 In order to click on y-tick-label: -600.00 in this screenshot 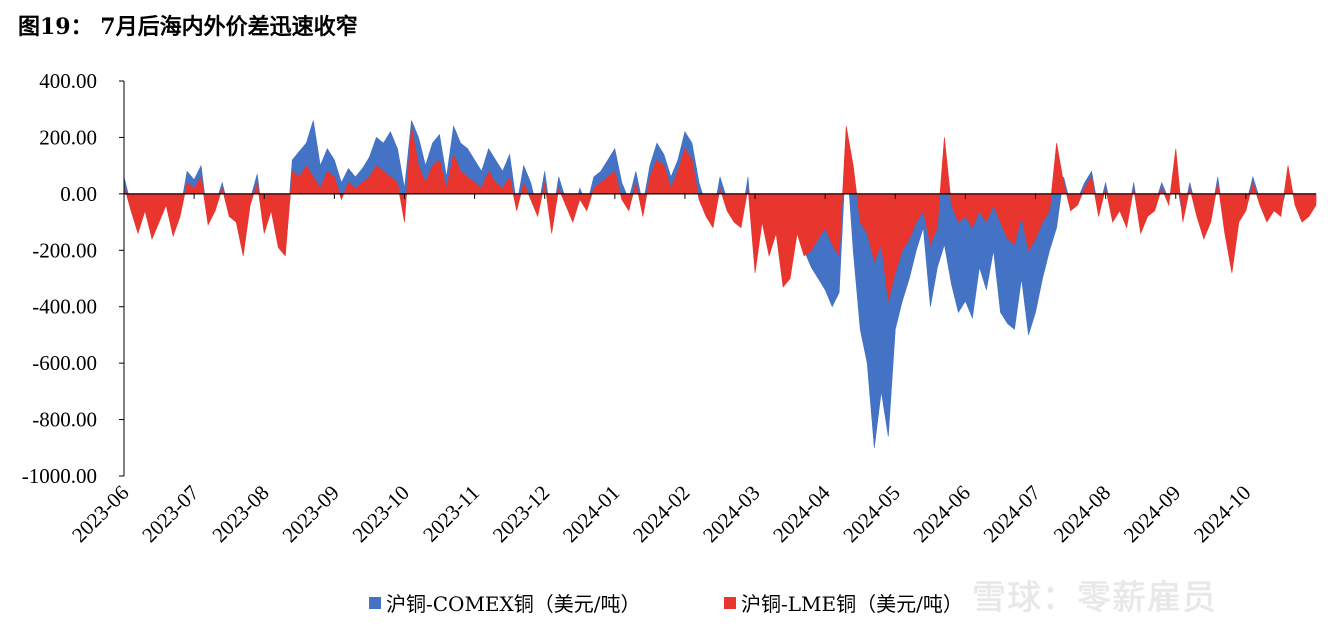, I will do `click(64, 363)`.